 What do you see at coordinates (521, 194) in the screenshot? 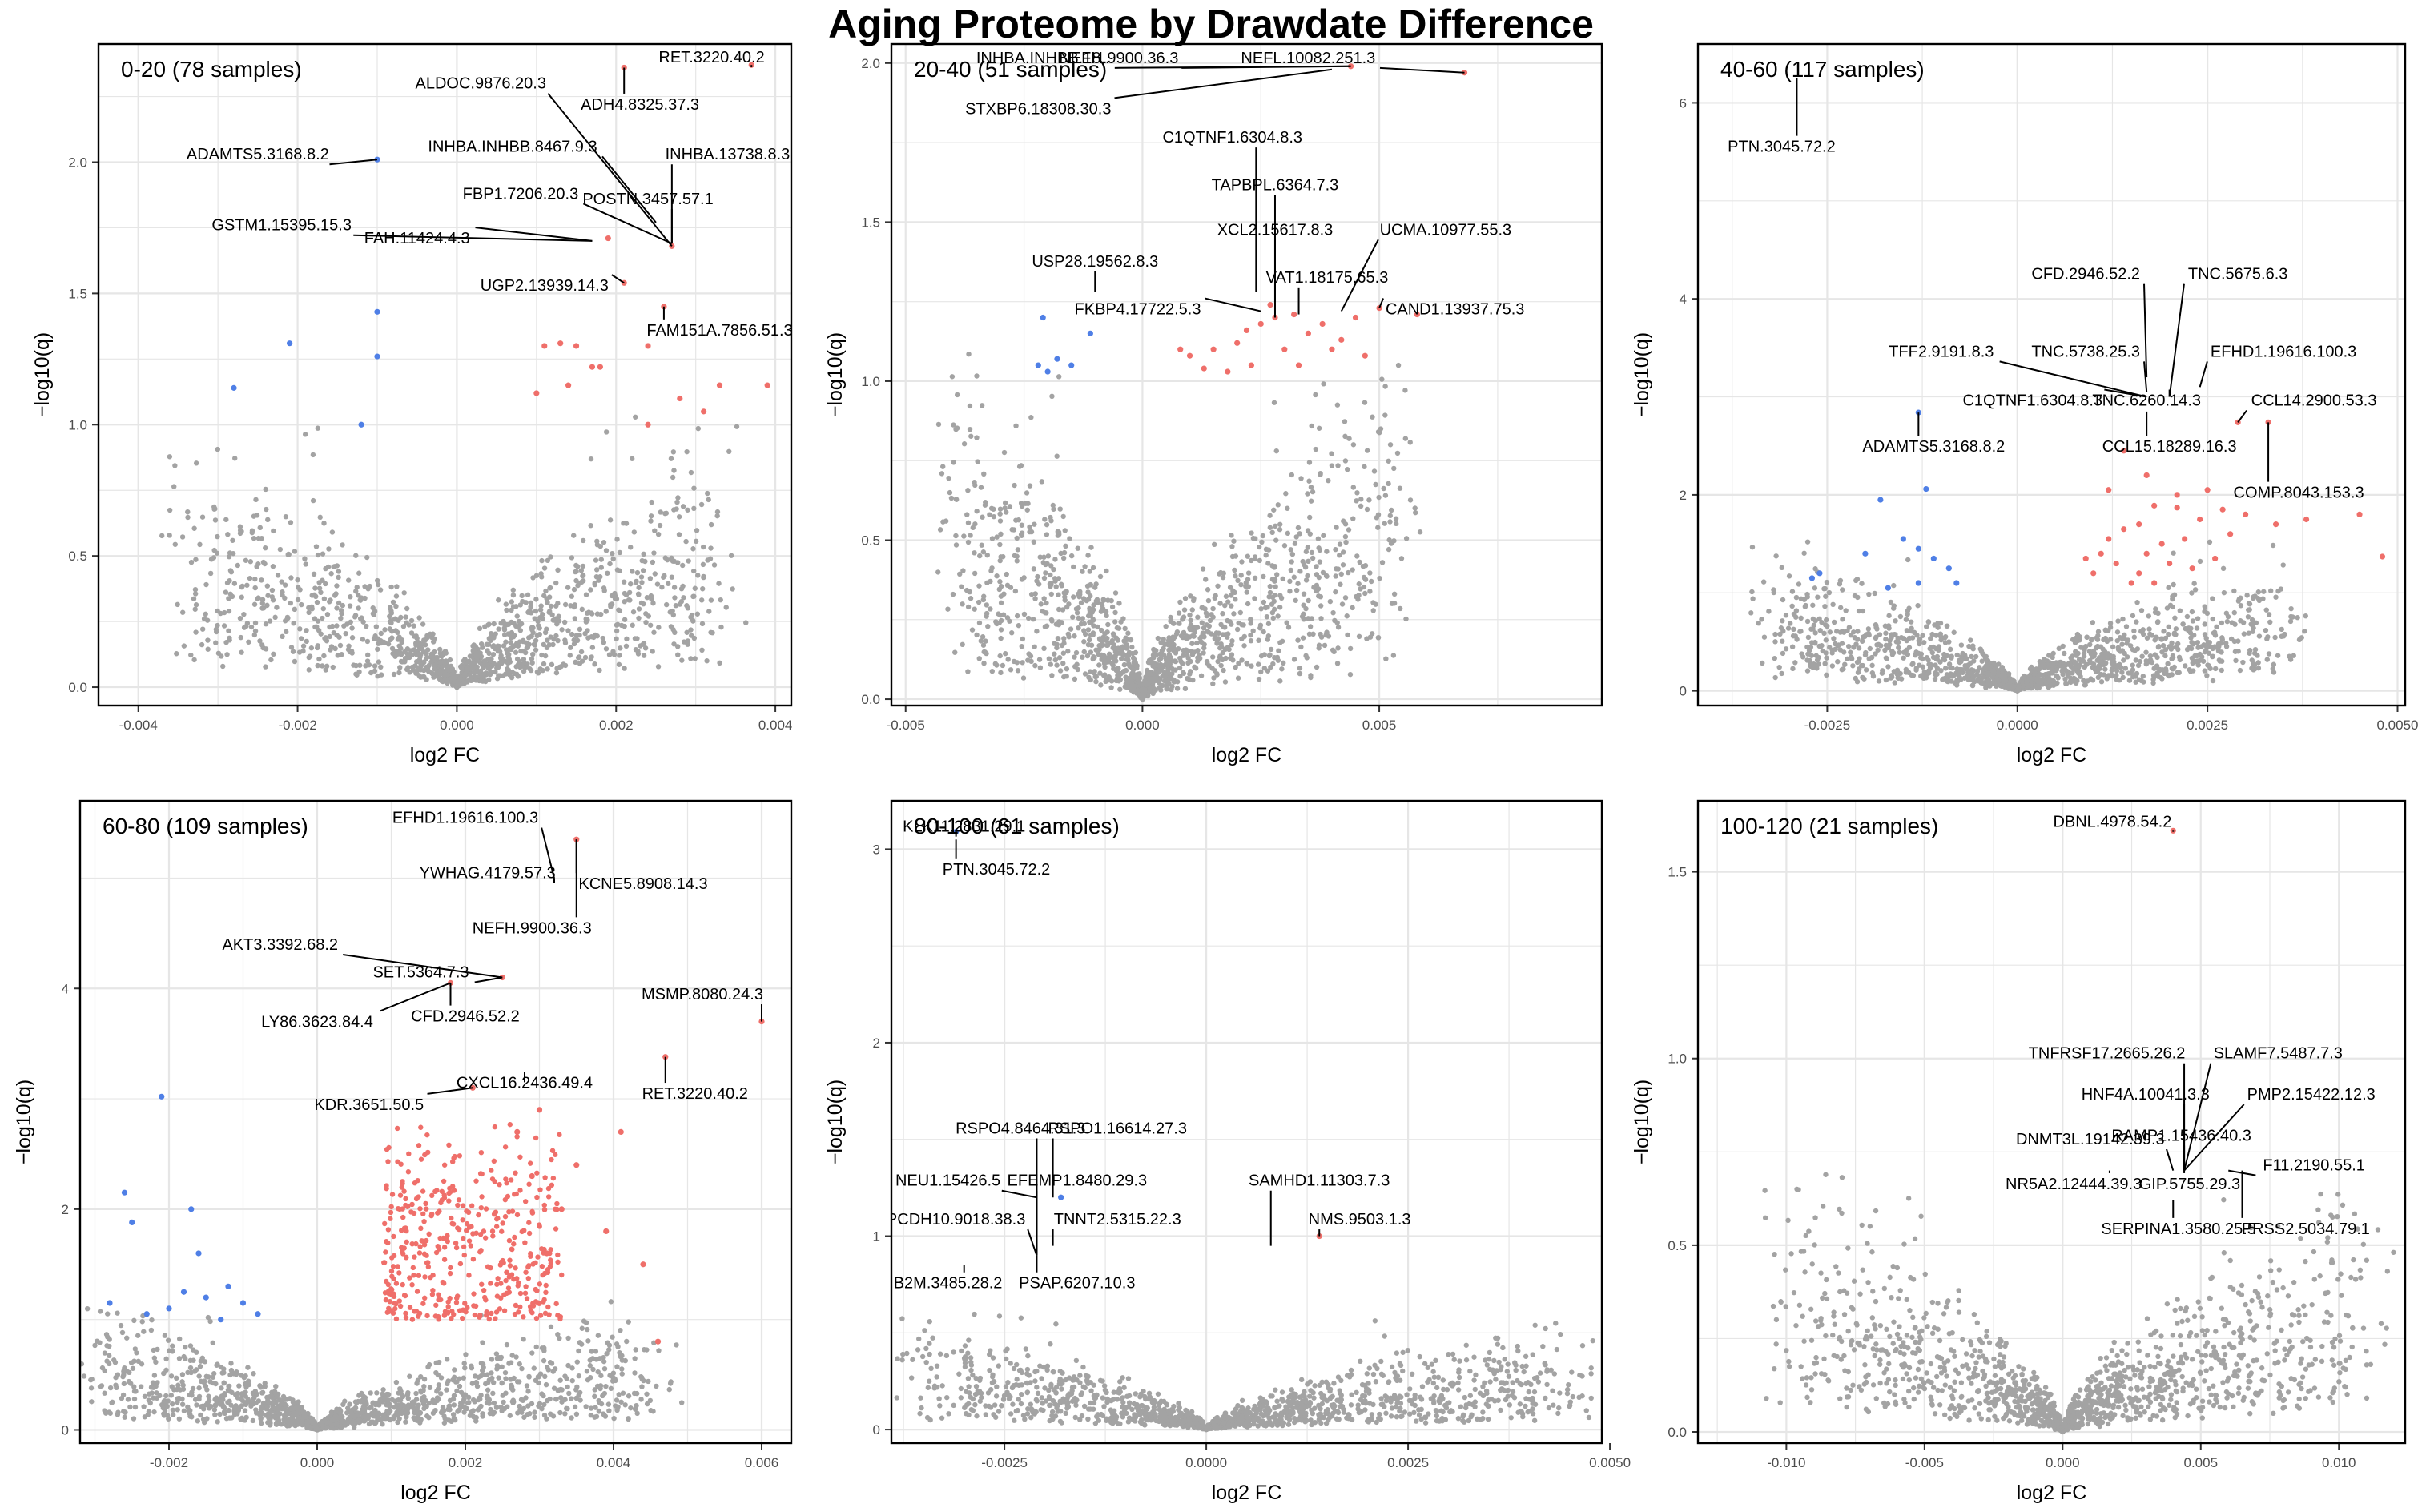
I see `annotation-label: FBP1.7206.20.3` at bounding box center [521, 194].